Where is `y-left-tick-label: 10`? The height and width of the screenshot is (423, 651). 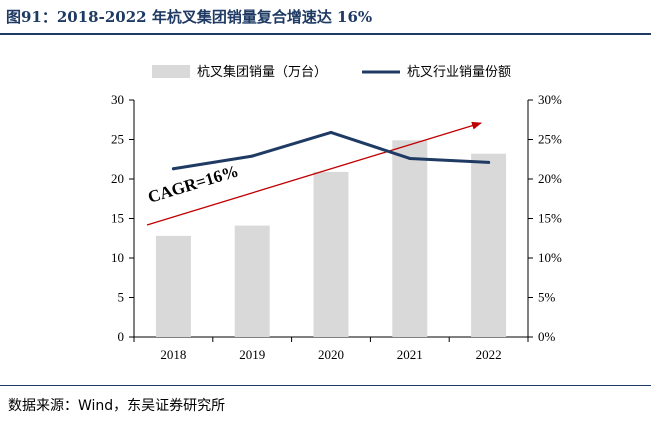 y-left-tick-label: 10 is located at coordinates (117, 257).